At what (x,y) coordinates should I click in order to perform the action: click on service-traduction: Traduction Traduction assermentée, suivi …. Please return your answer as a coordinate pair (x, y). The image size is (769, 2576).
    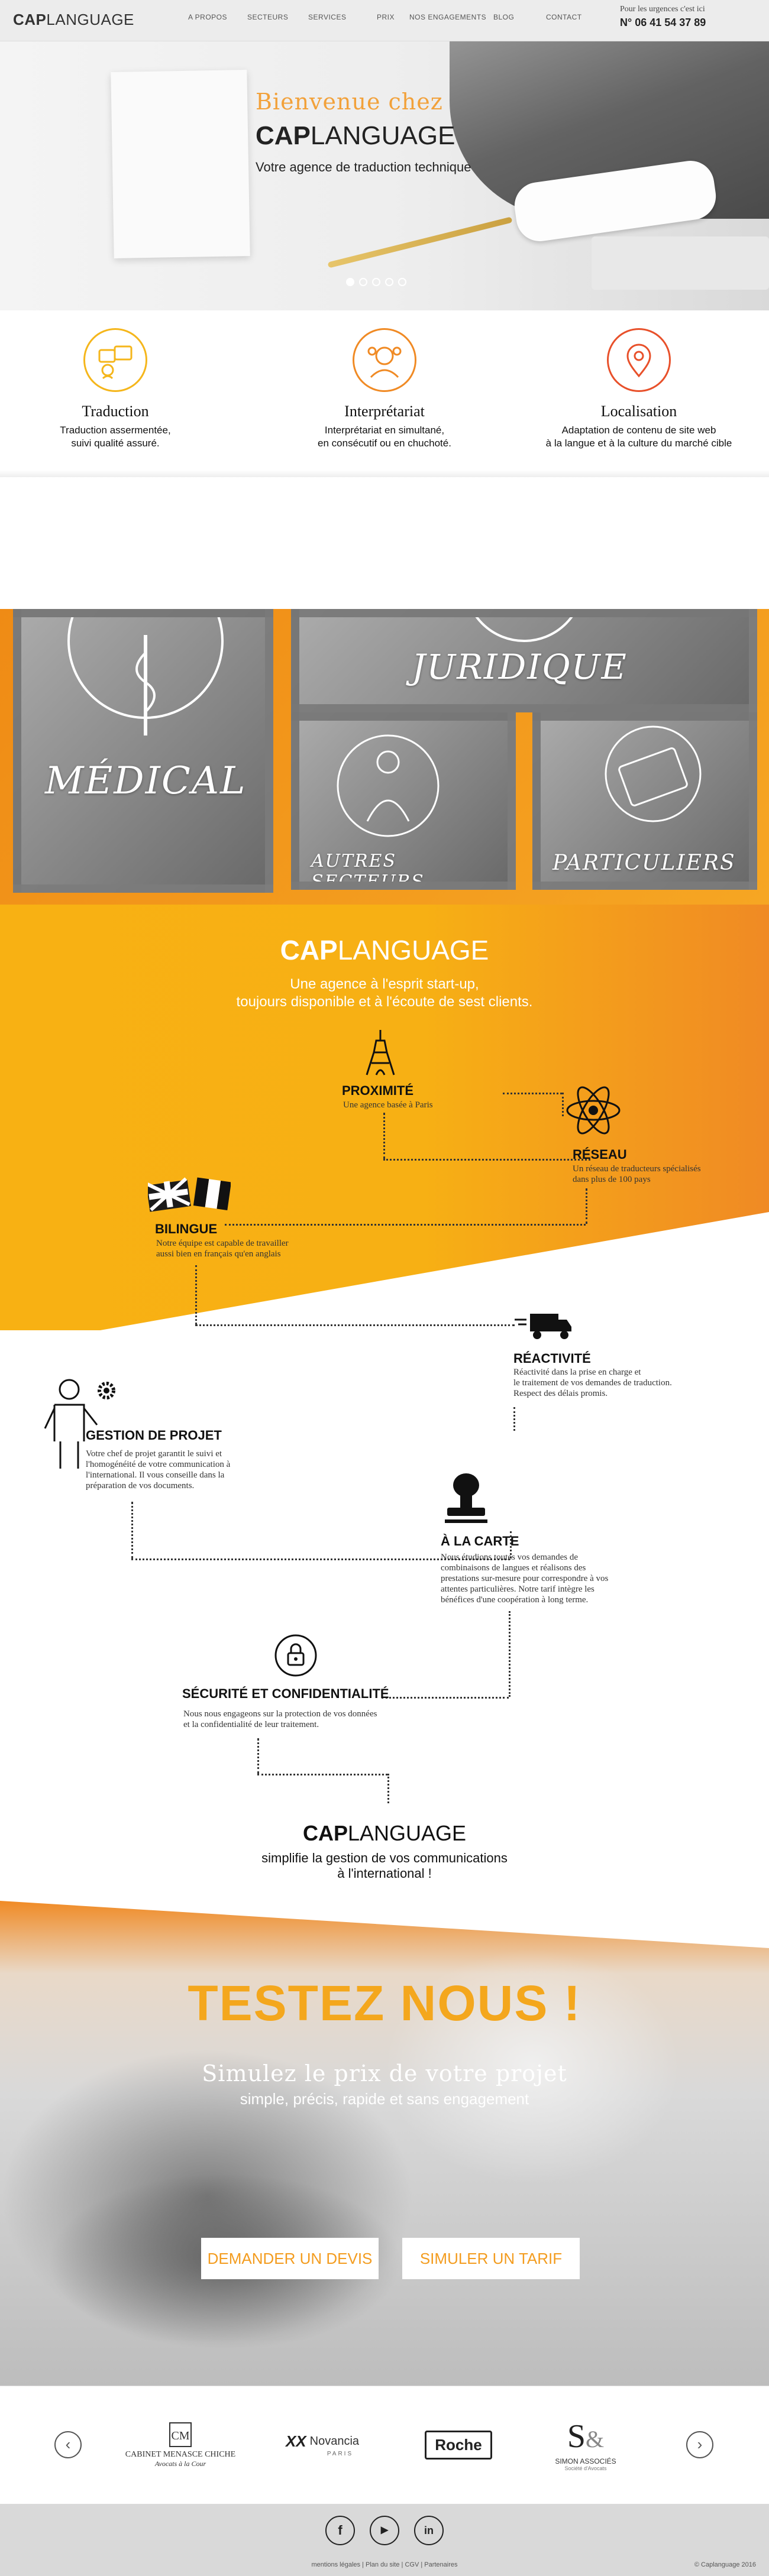
    Looking at the image, I should click on (115, 389).